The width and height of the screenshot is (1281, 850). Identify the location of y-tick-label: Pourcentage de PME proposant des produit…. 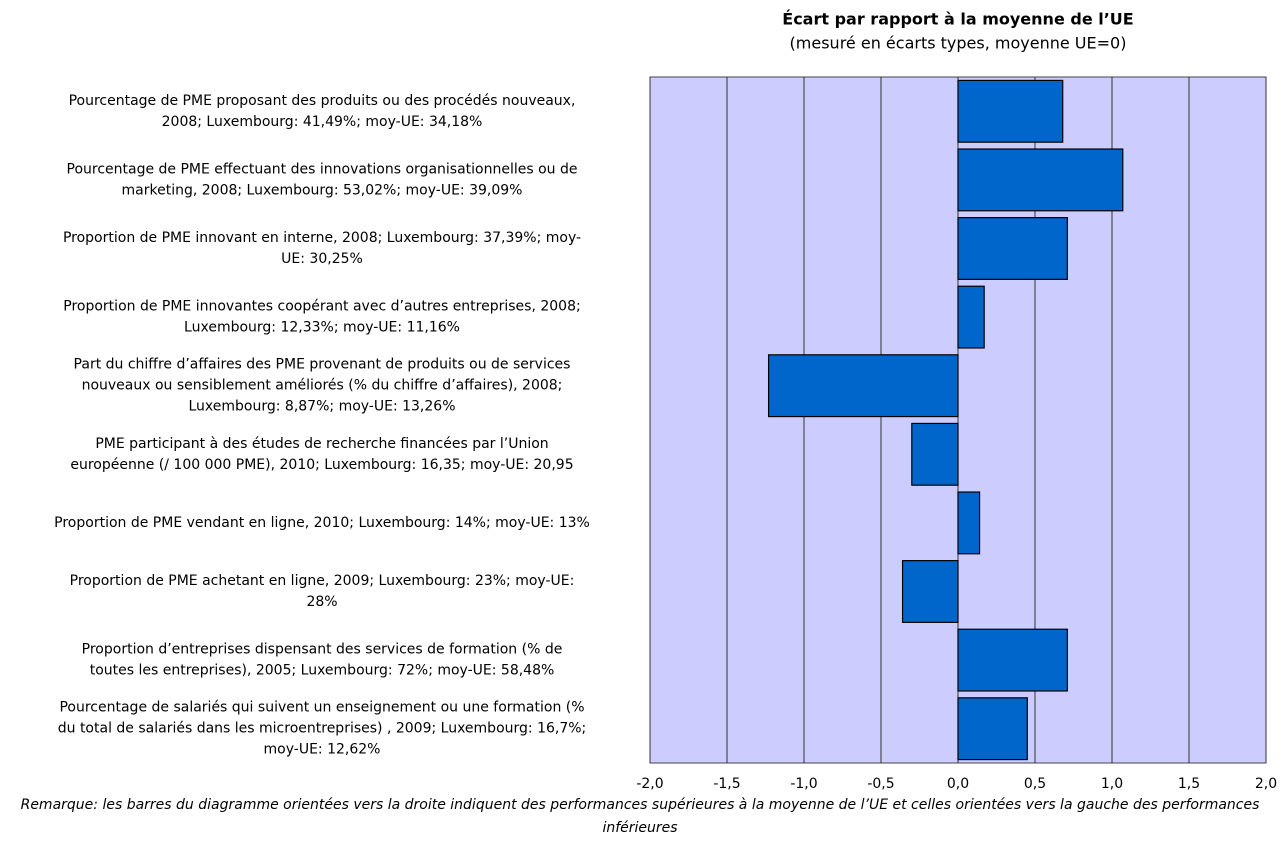
(322, 101).